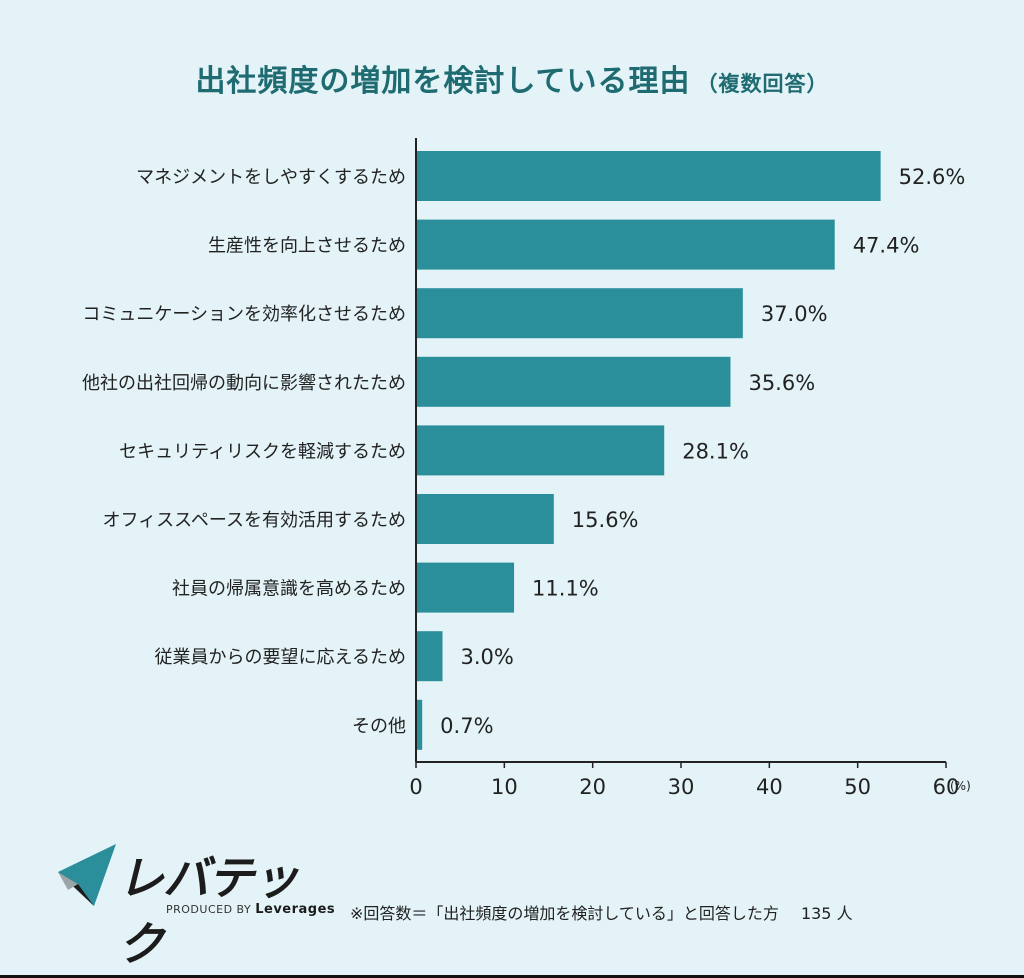 Image resolution: width=1024 pixels, height=978 pixels. What do you see at coordinates (769, 787) in the screenshot?
I see `x-tick-label: 40` at bounding box center [769, 787].